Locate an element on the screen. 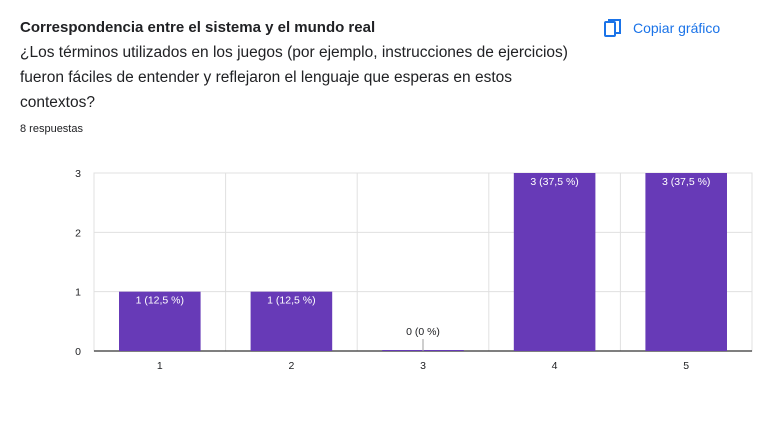 The height and width of the screenshot is (423, 760). copy-chart-label: Copiar gráfico is located at coordinates (677, 28).